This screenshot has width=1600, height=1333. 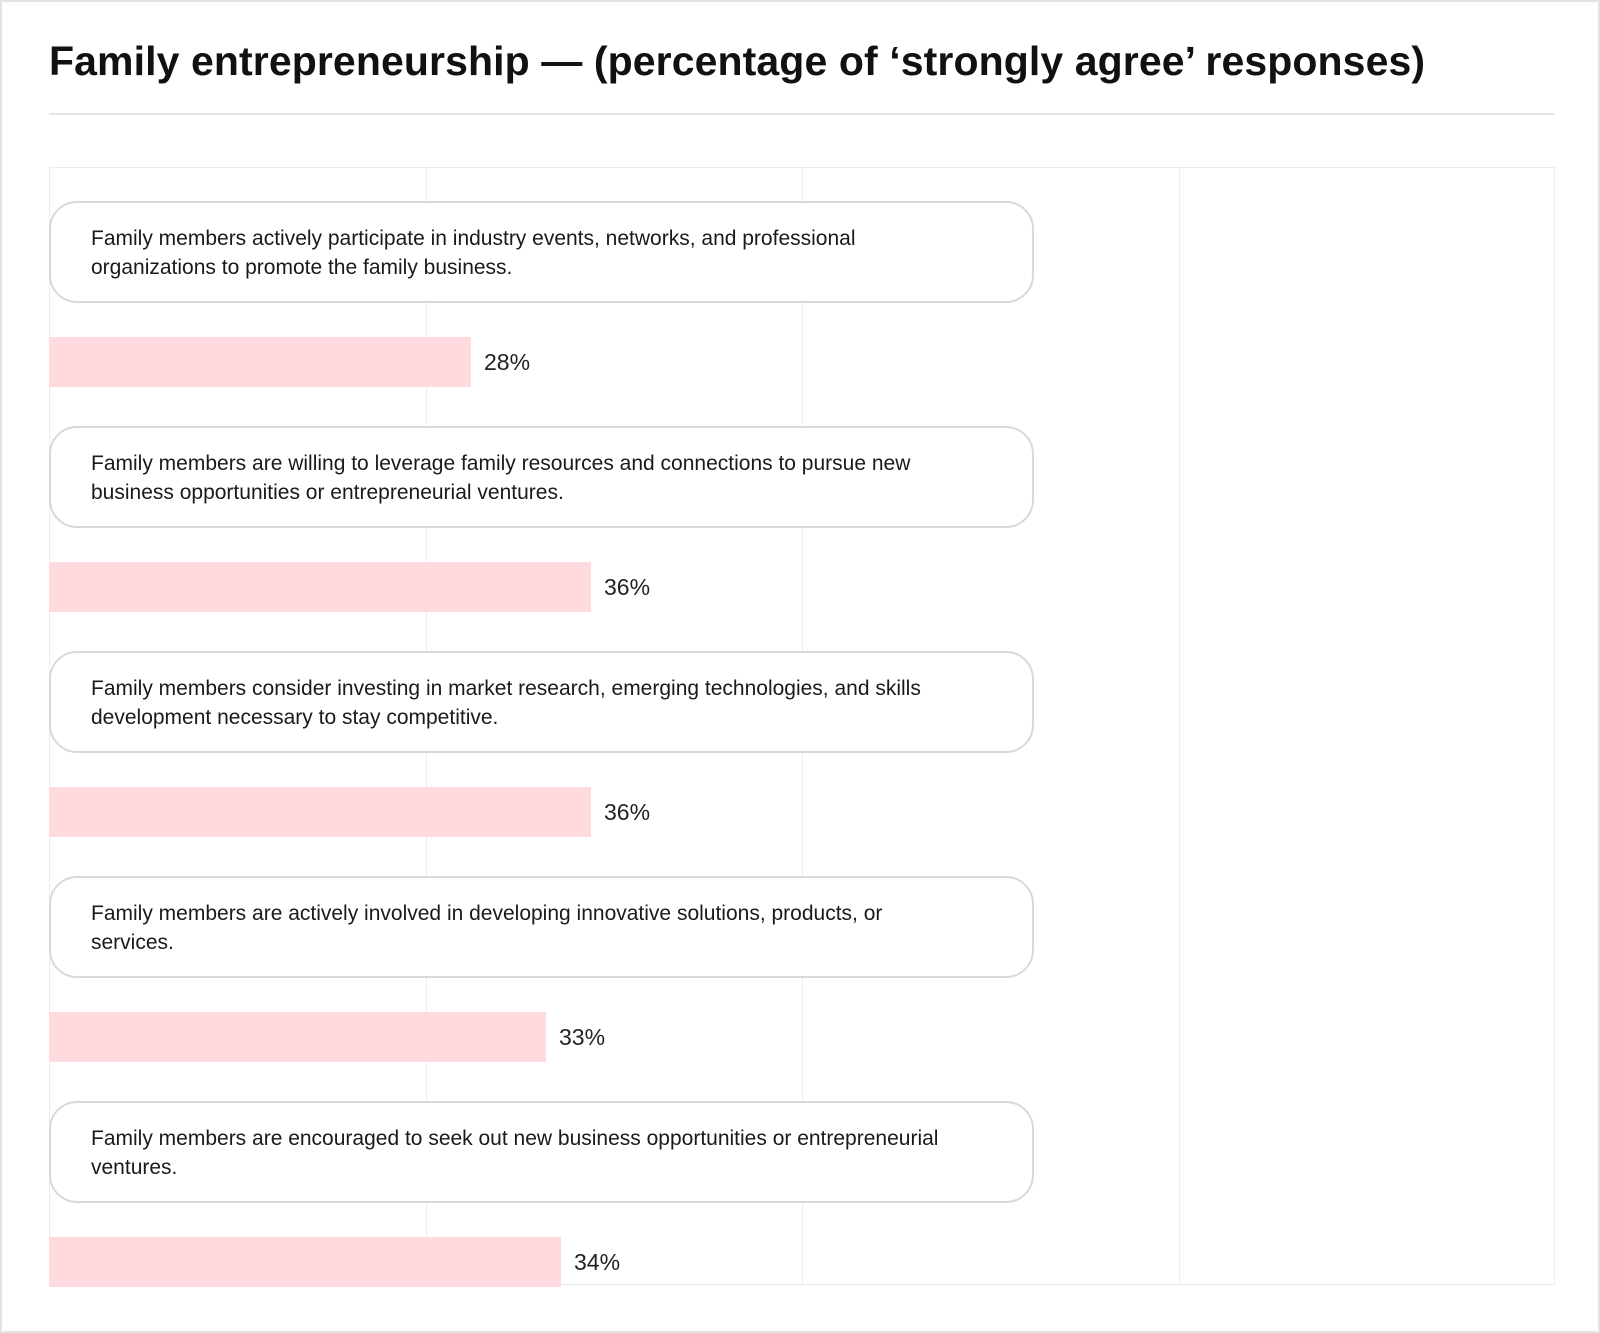 What do you see at coordinates (802, 167) in the screenshot?
I see `gridline-top` at bounding box center [802, 167].